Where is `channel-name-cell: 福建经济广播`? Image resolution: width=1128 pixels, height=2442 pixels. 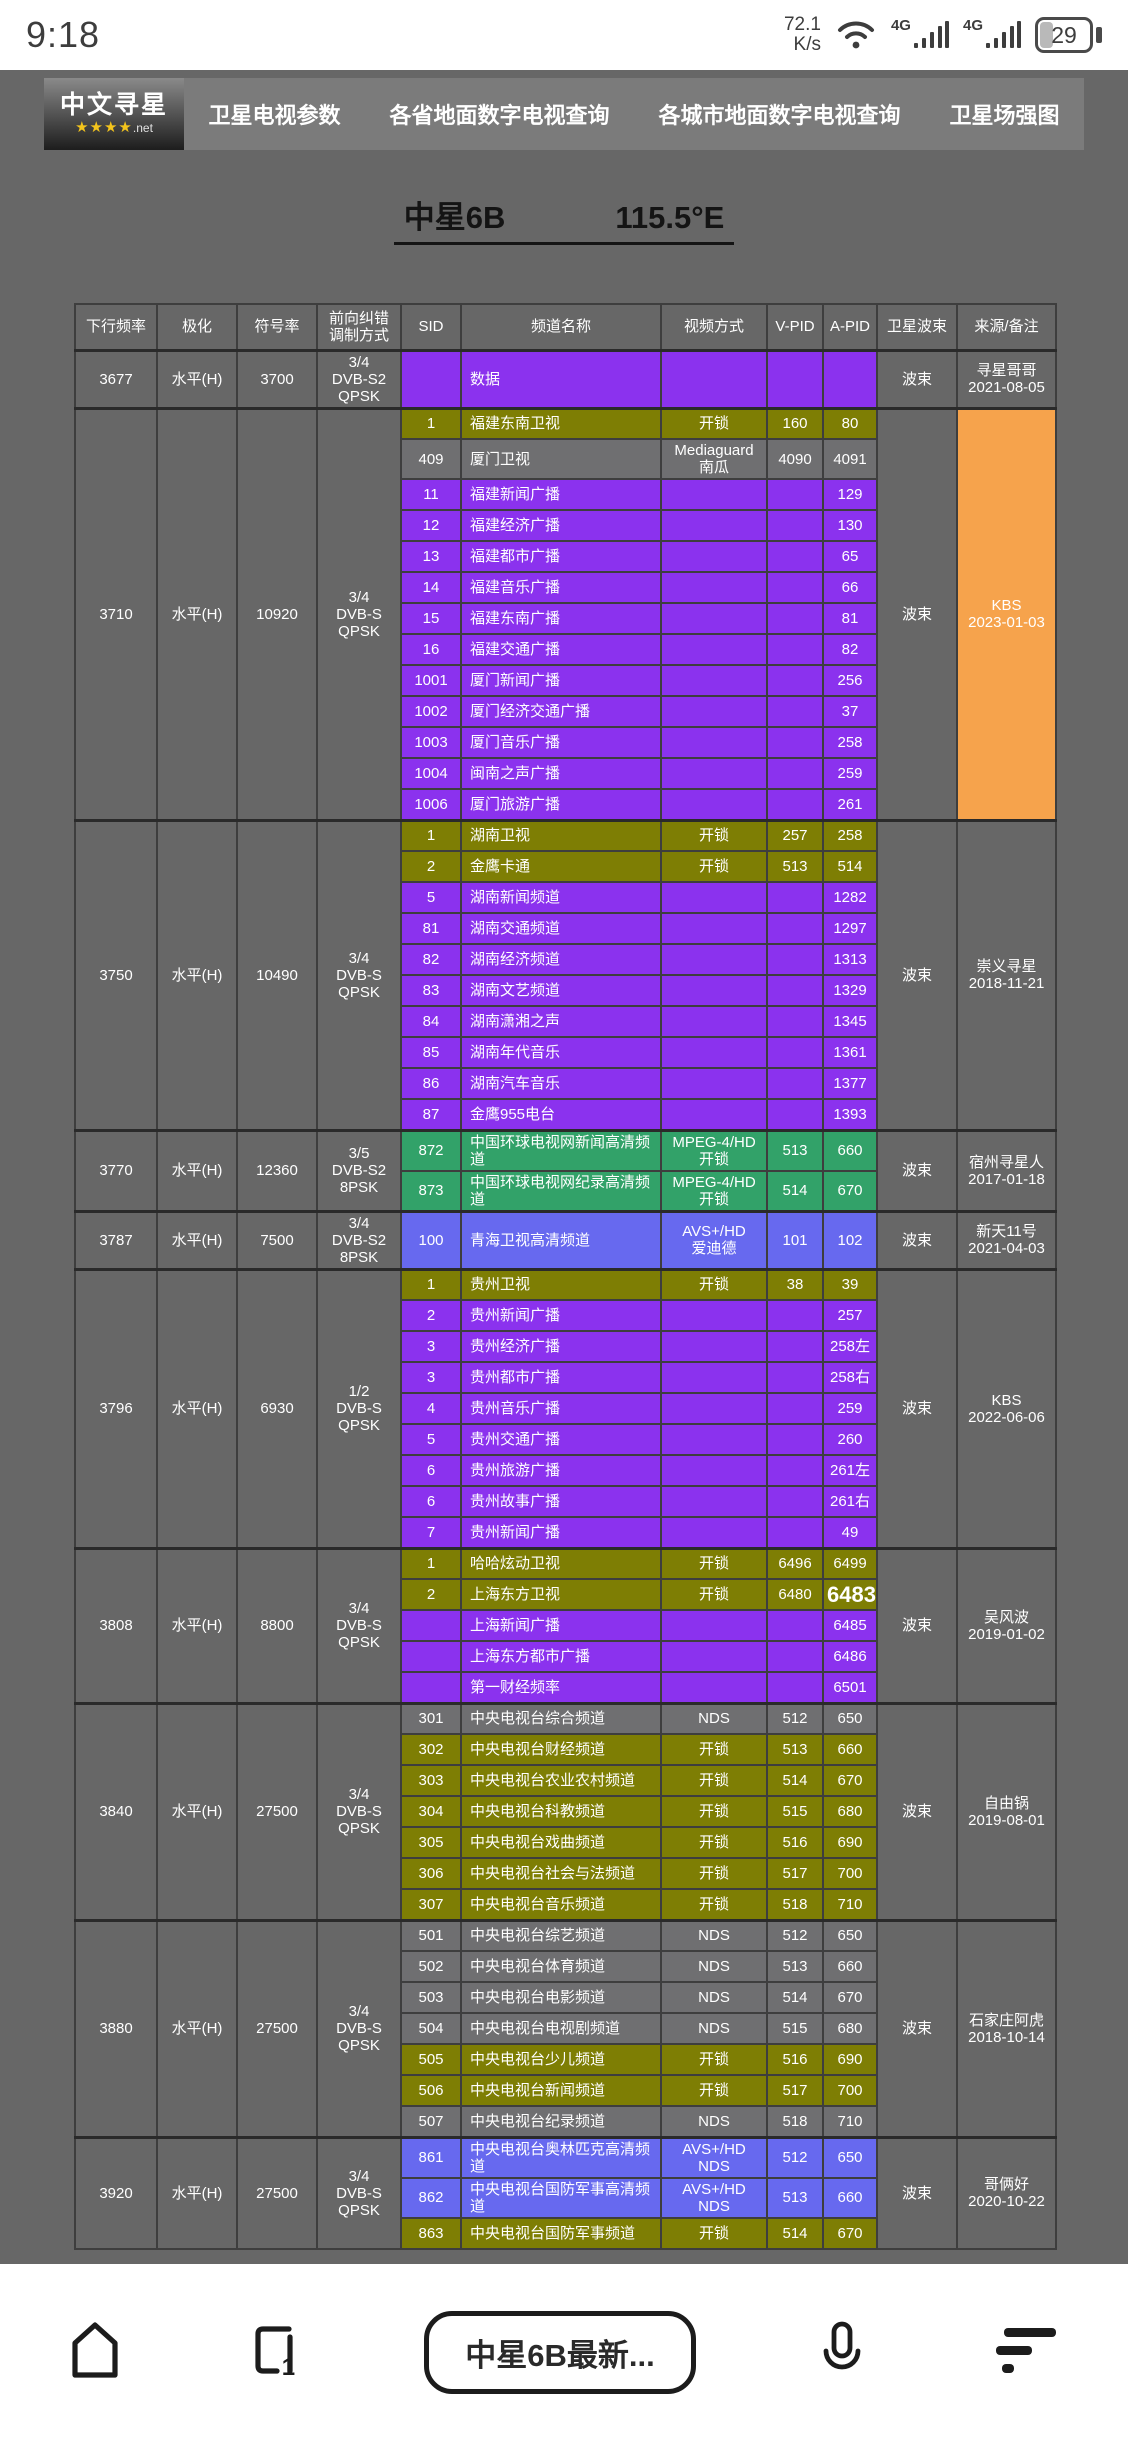
channel-name-cell: 福建经济广播 is located at coordinates (561, 525).